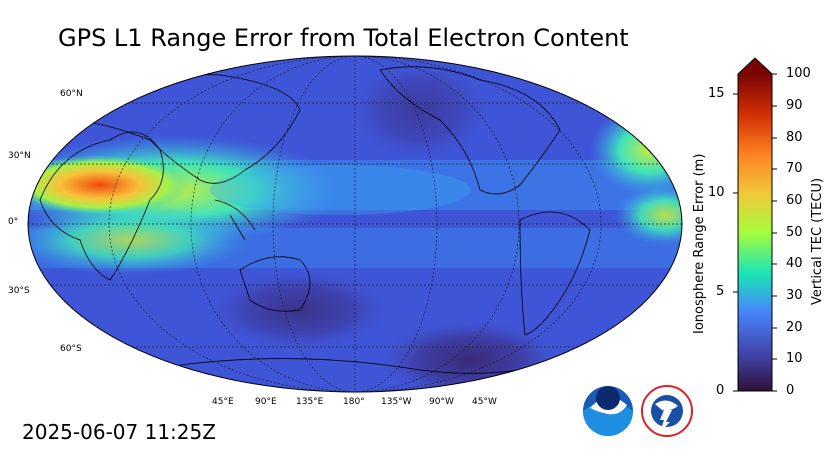 The width and height of the screenshot is (832, 468). I want to click on colorbar-right-tick: 50, so click(794, 232).